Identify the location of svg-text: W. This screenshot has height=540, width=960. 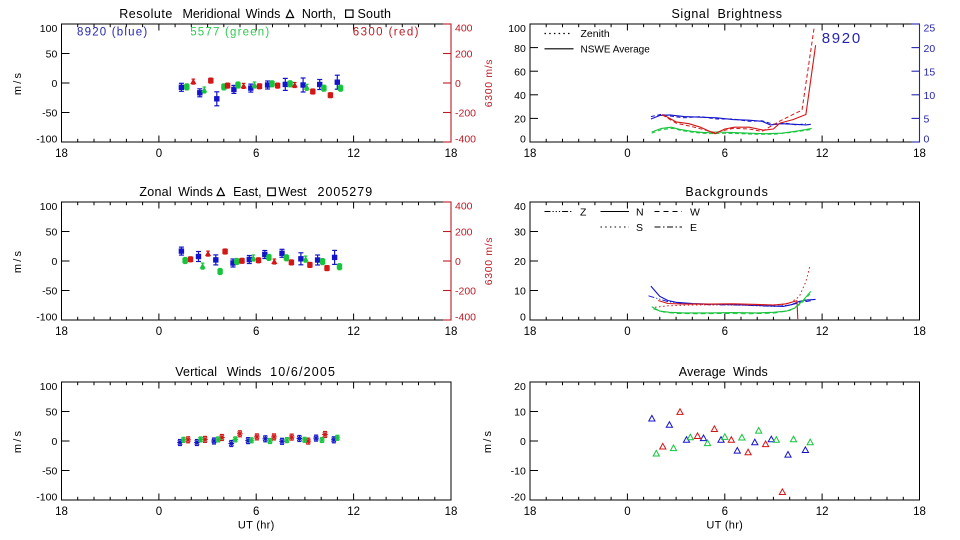
(695, 212).